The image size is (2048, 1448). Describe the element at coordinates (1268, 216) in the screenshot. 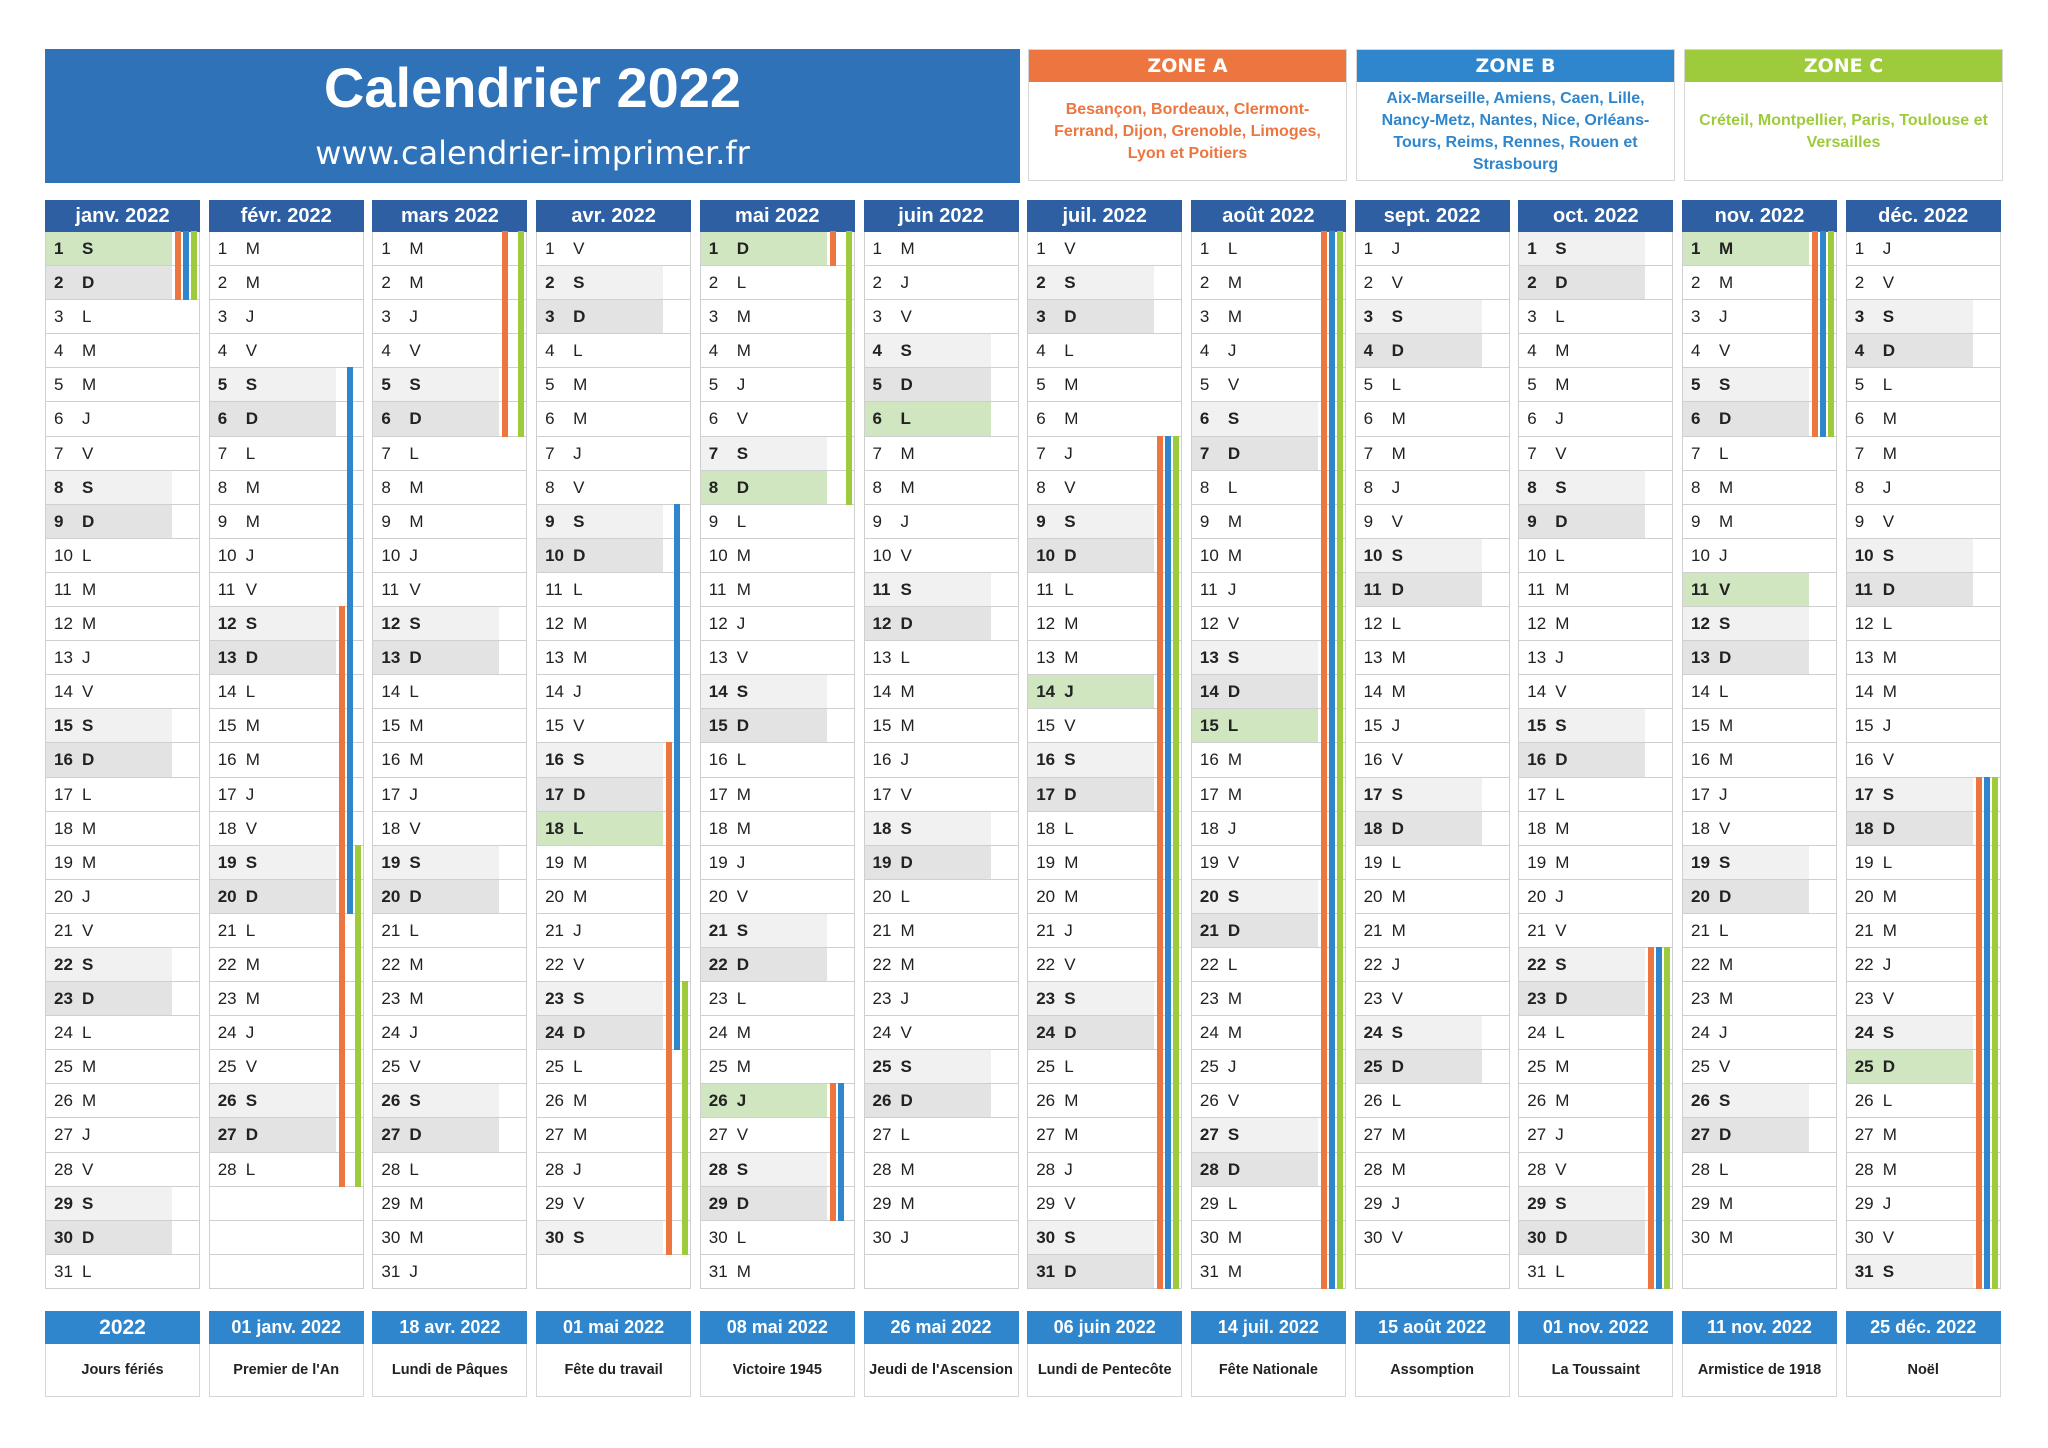

I see `month-header: août 2022` at that location.